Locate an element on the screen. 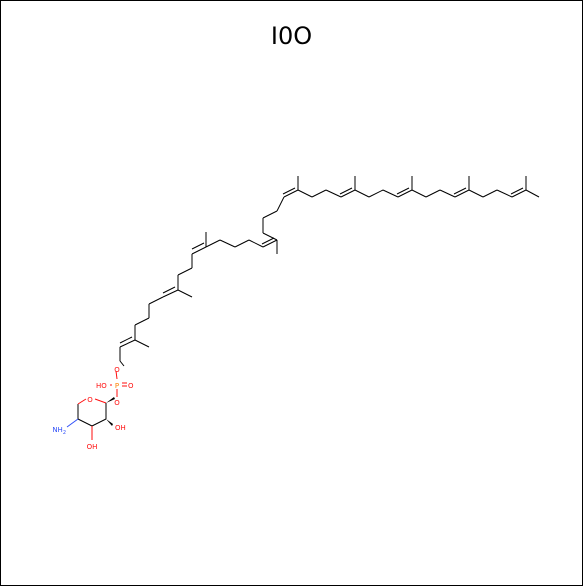 Image resolution: width=583 pixels, height=586 pixels. atom-labels: NH2 OH OH O O HO P O O is located at coordinates (93, 408).